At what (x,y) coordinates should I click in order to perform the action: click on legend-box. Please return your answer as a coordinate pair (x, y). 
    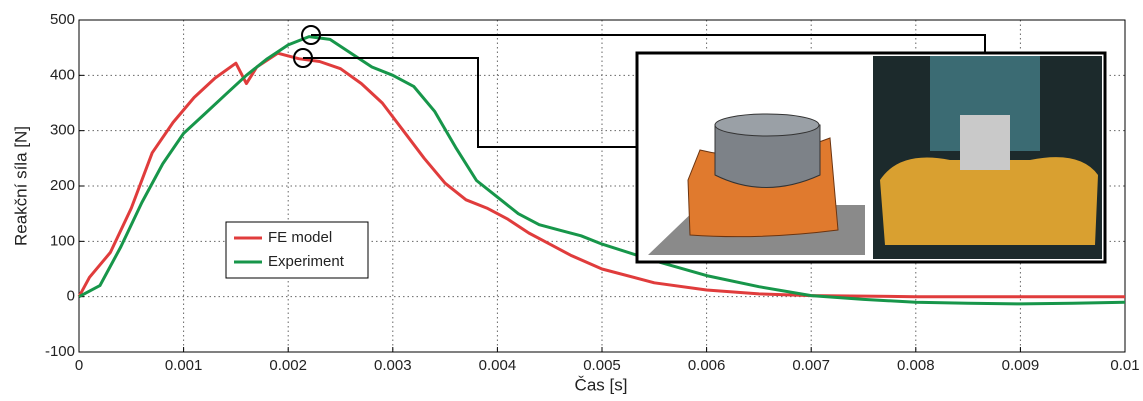
    Looking at the image, I should click on (297, 250).